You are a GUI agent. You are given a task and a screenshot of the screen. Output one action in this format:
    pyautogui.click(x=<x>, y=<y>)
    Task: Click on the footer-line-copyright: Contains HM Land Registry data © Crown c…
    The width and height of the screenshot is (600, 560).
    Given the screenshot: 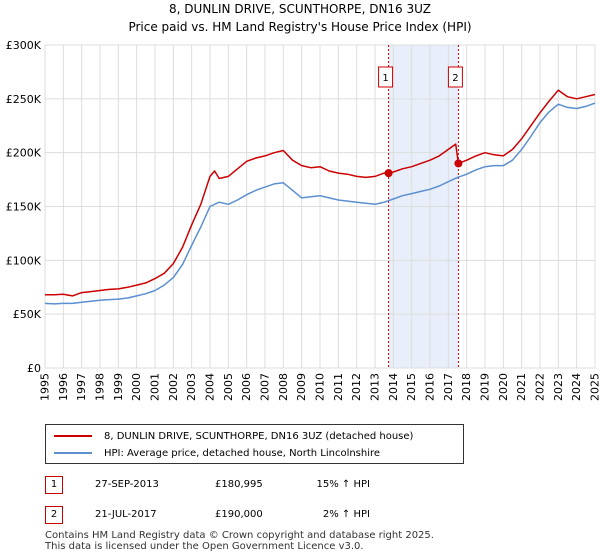 What is the action you would take?
    pyautogui.click(x=239, y=535)
    